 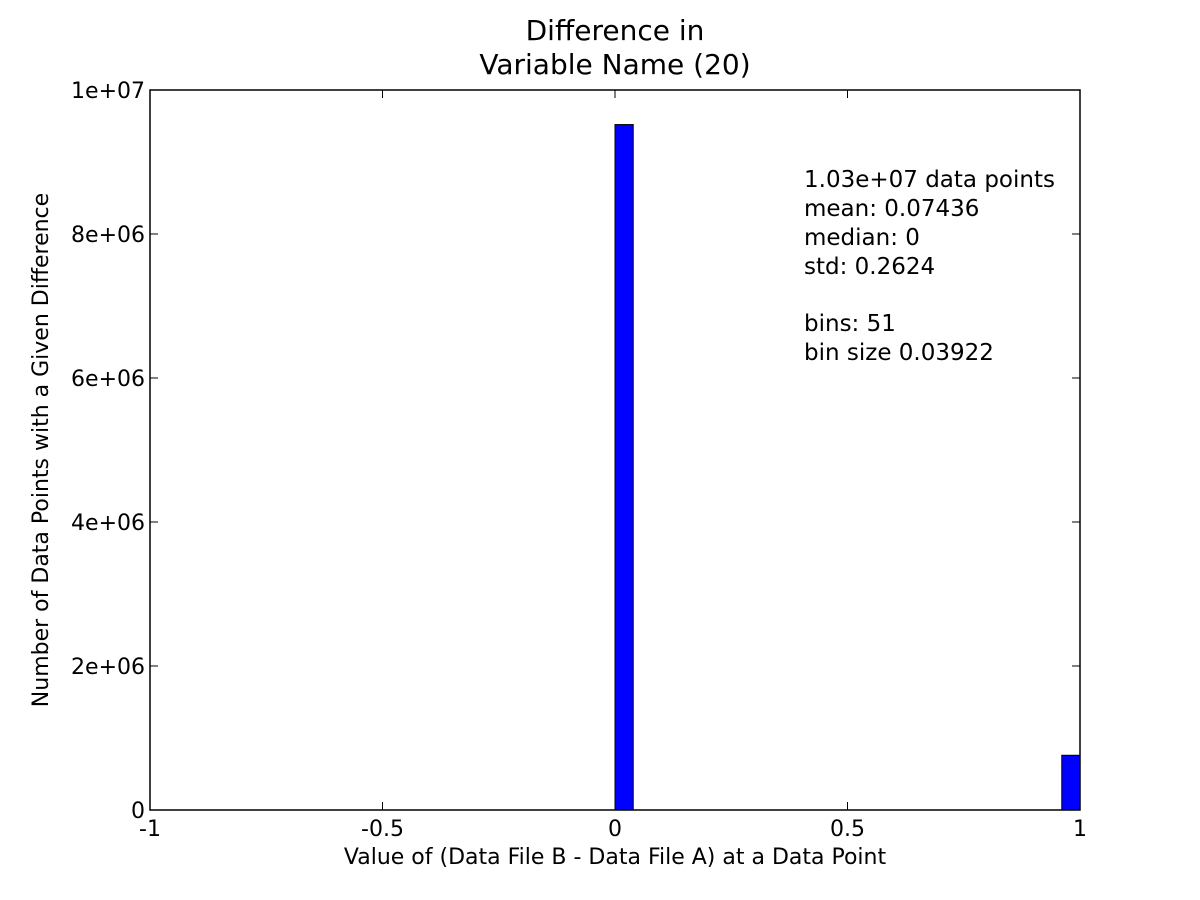 I want to click on y-tick-label-2: 4e+06, so click(x=108, y=523).